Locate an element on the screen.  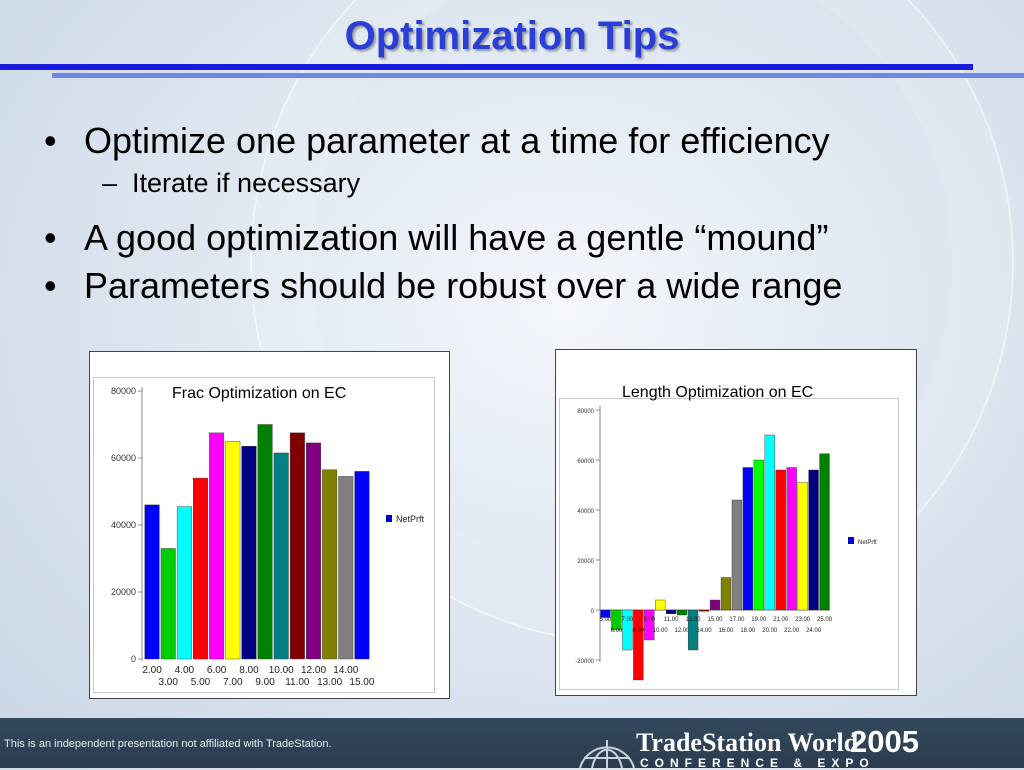
x-tick-label: 19.00 is located at coordinates (759, 620).